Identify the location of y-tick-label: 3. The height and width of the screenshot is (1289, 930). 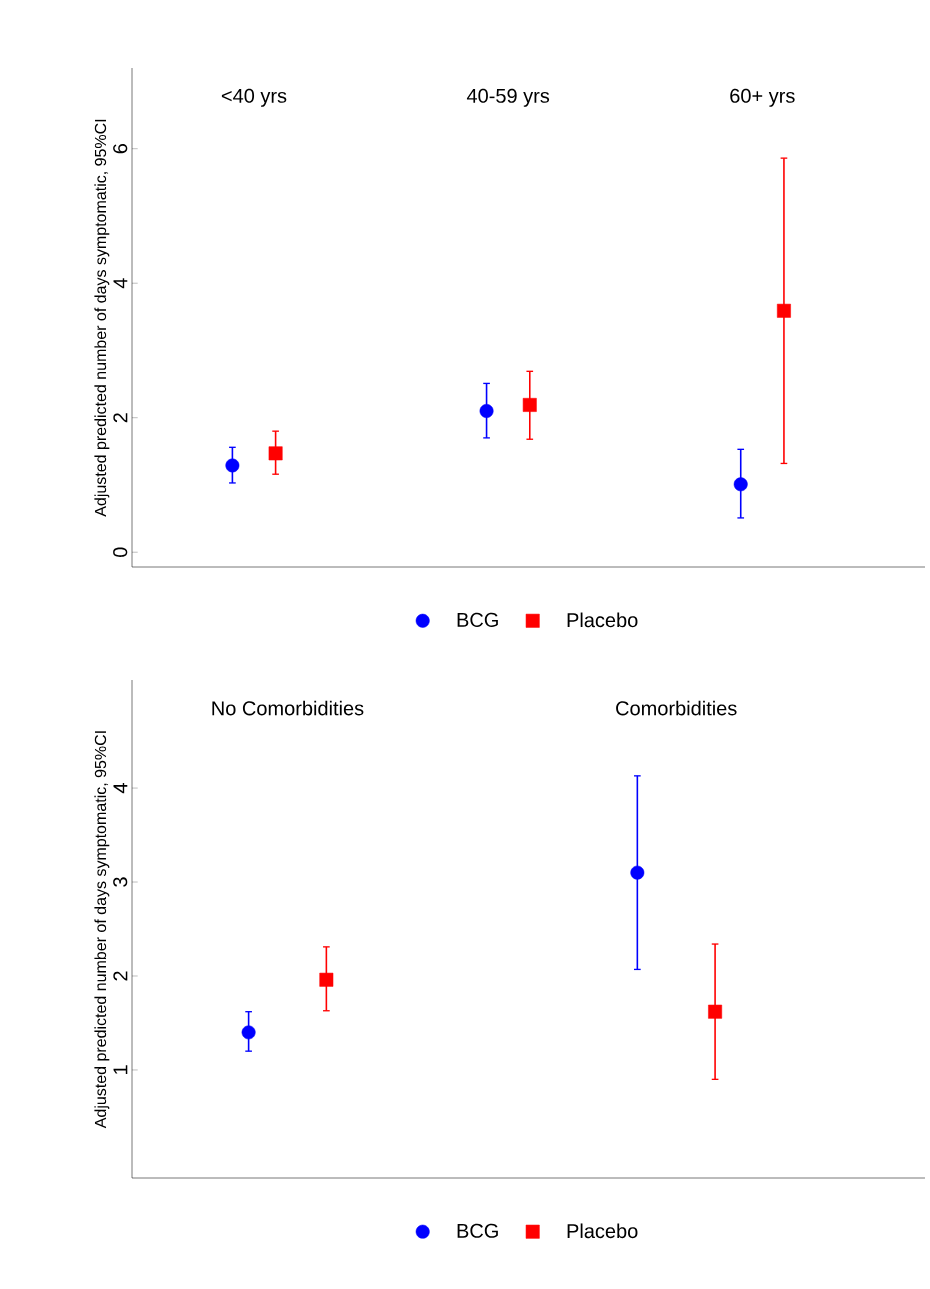
(120, 882).